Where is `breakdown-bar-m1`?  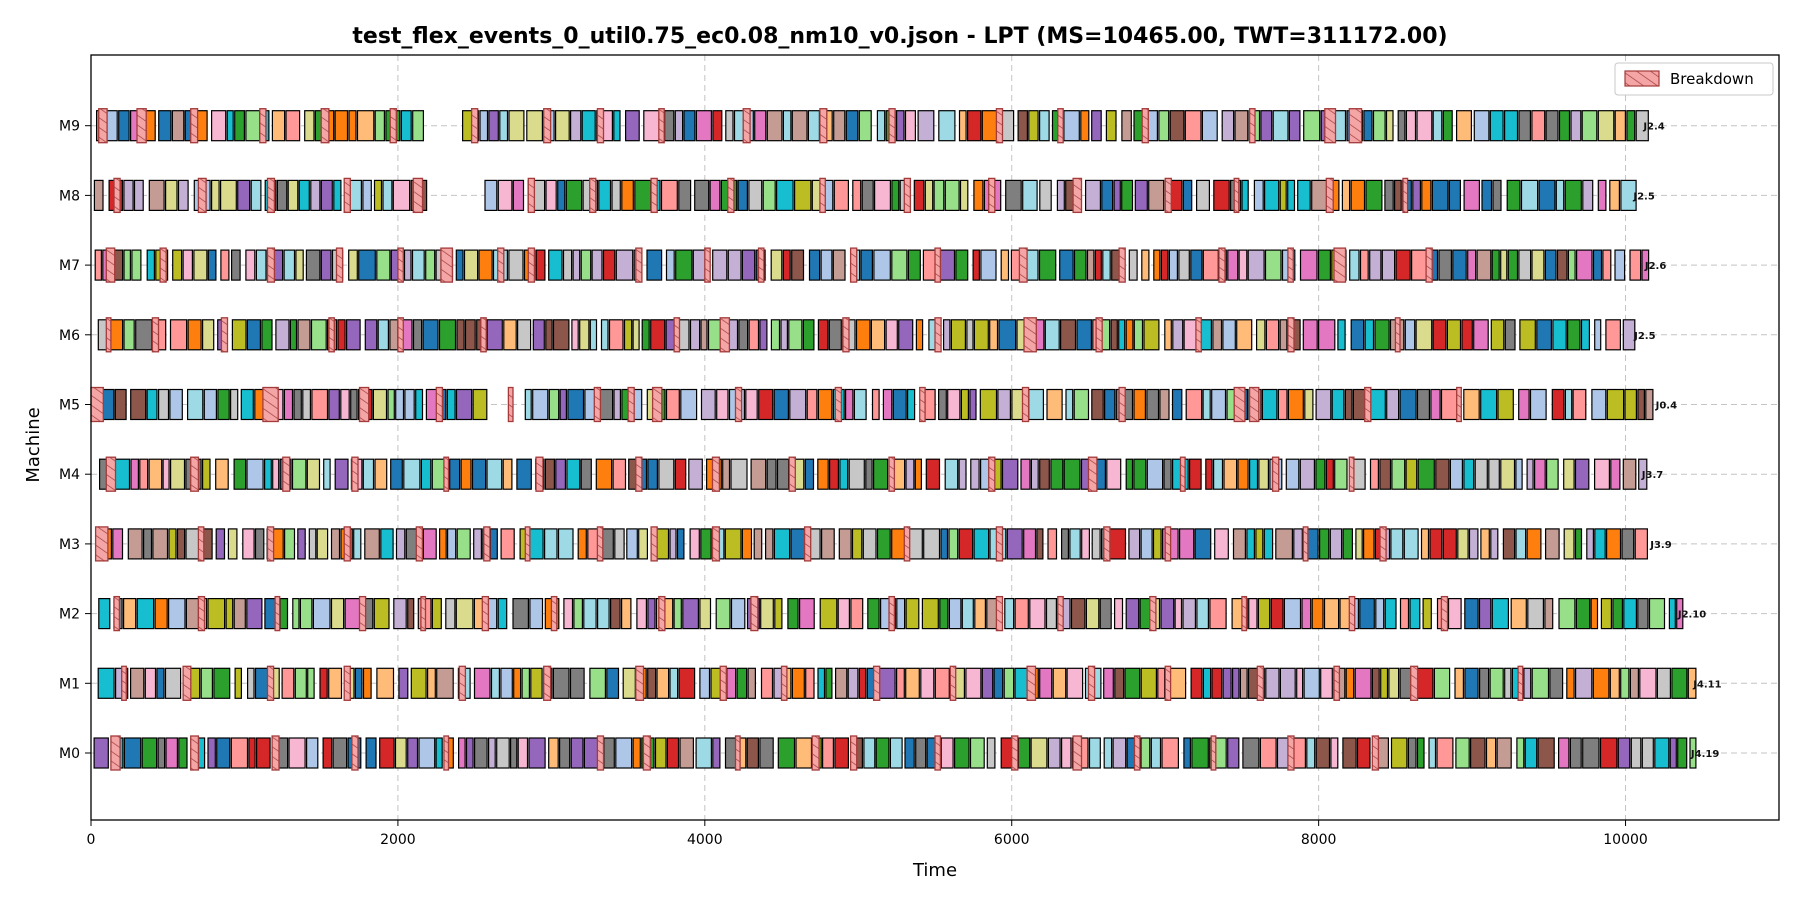
breakdown-bar-m1 is located at coordinates (124, 683).